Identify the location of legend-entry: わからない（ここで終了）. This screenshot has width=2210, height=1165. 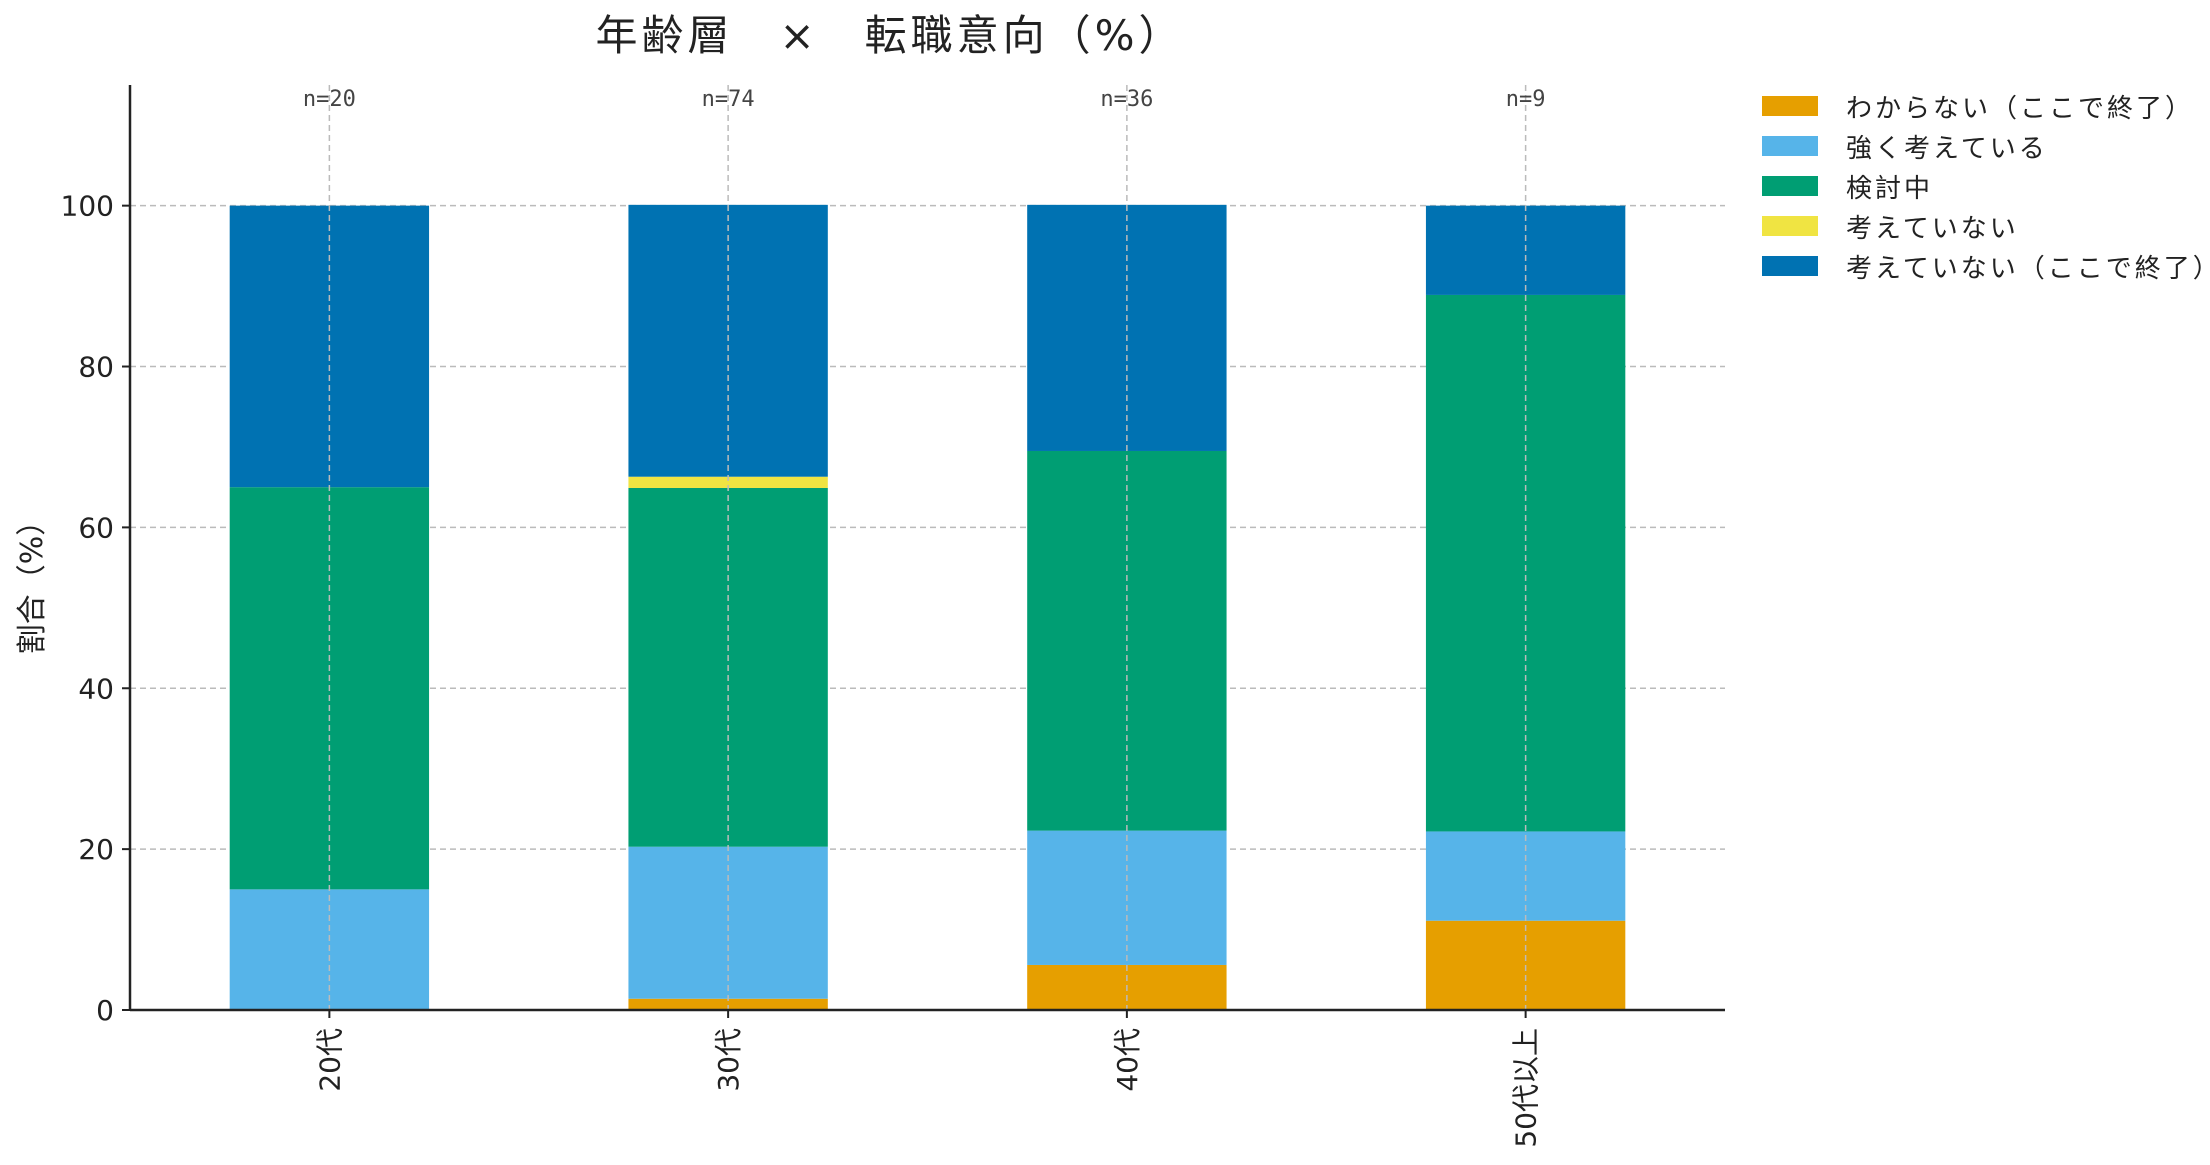
(2020, 109).